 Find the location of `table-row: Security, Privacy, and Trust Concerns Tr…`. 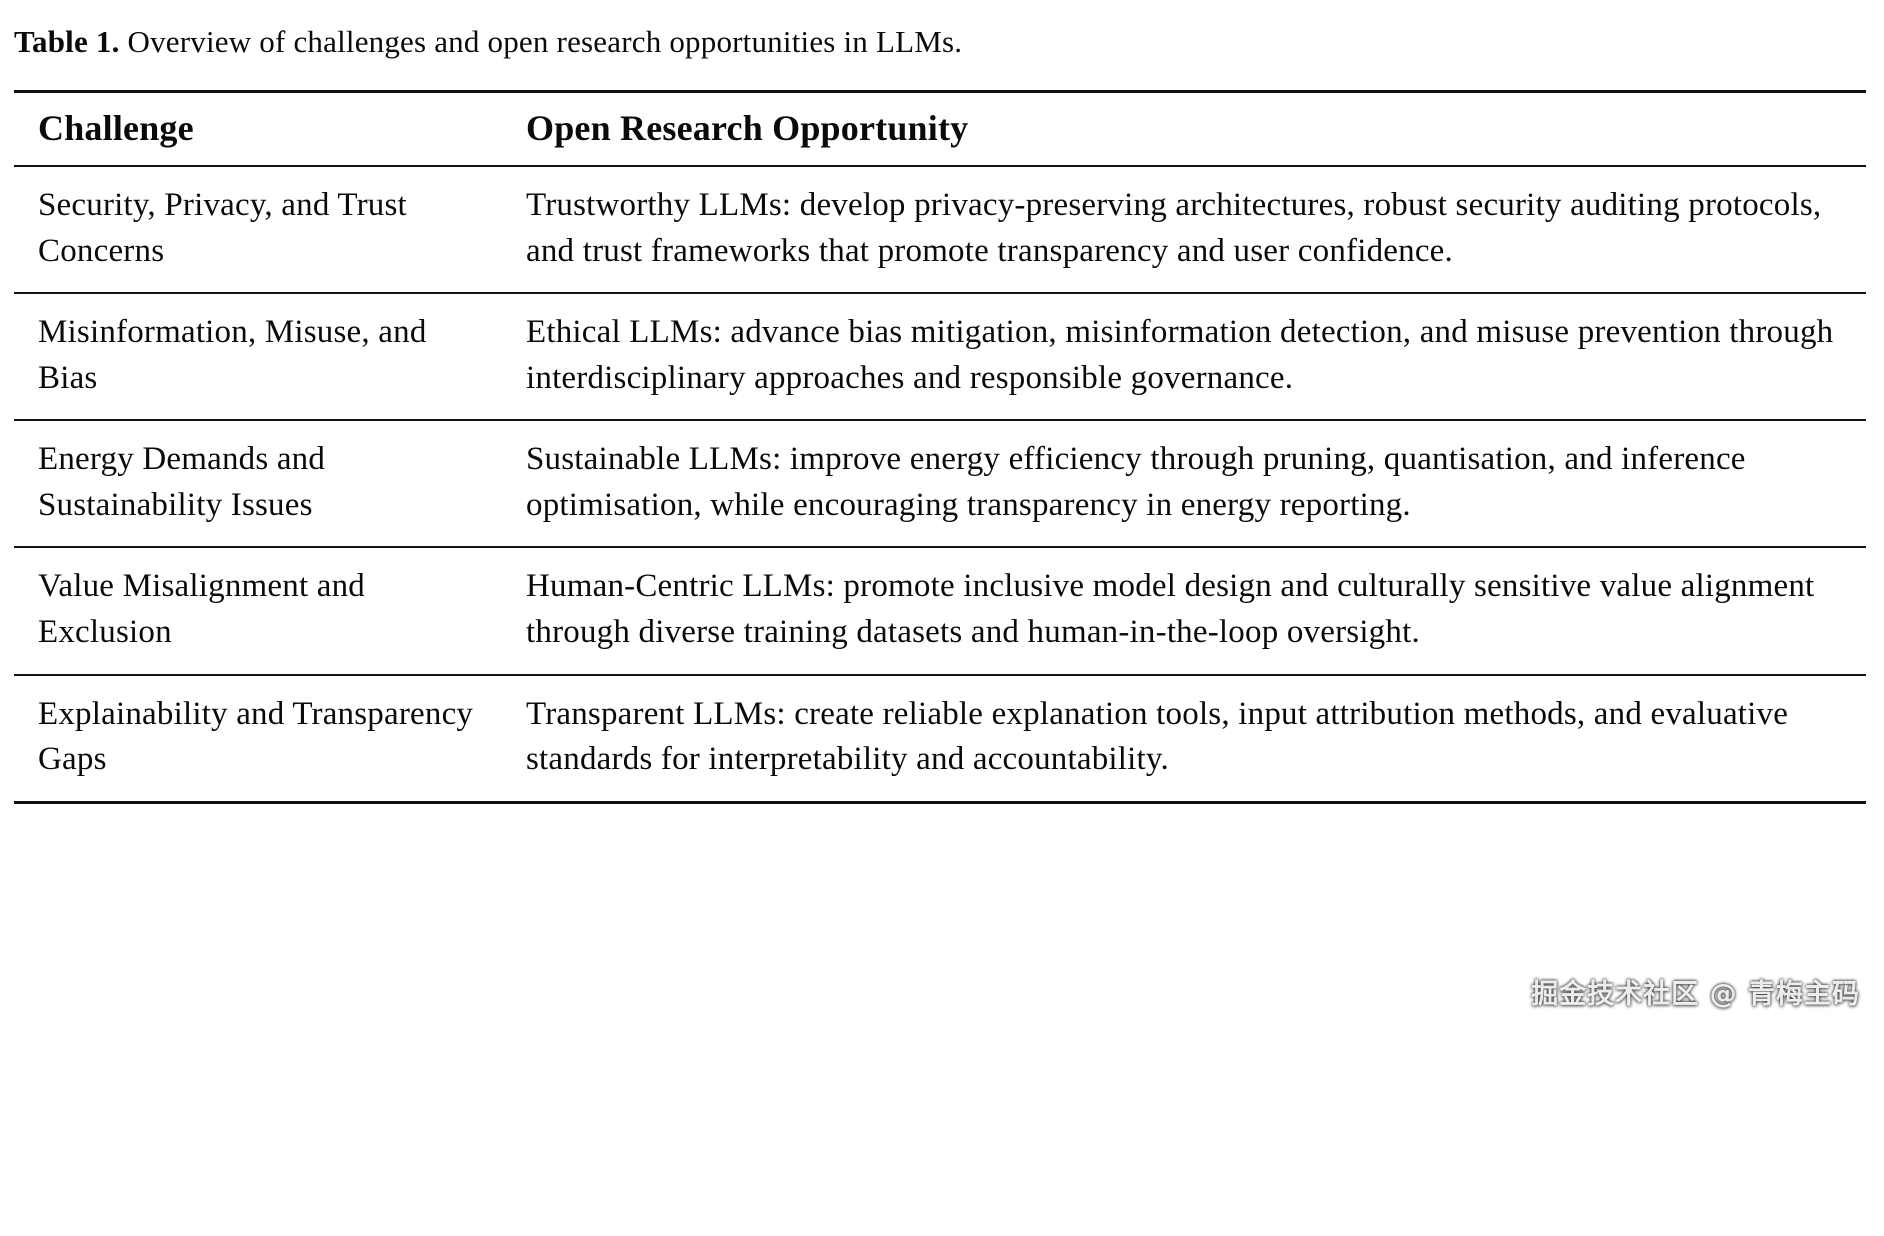

table-row: Security, Privacy, and Trust Concerns Tr… is located at coordinates (940, 229).